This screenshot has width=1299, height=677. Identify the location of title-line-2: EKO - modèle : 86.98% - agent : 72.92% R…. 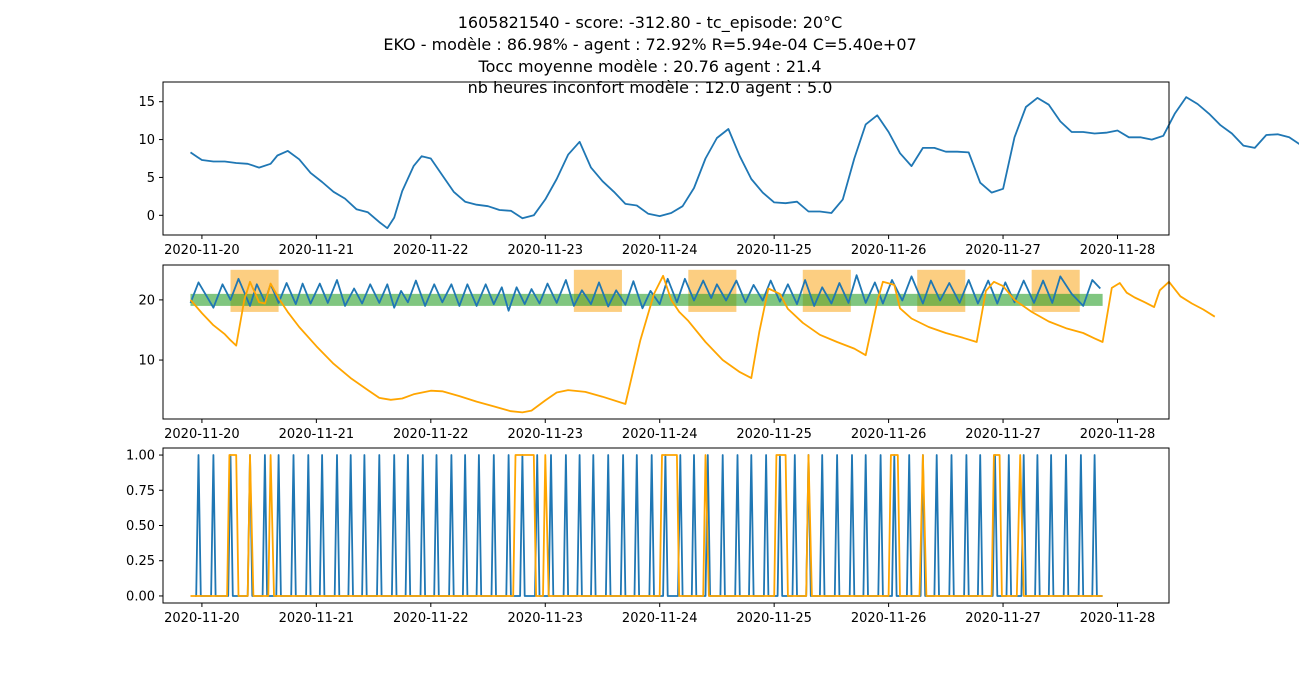
(649, 44).